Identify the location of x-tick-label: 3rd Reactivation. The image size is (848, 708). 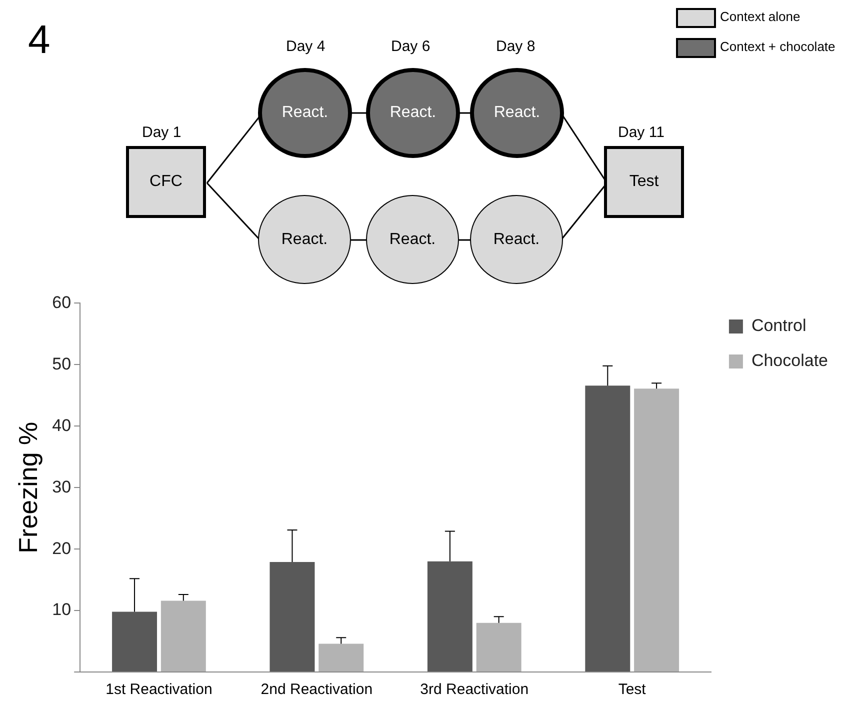
(474, 689).